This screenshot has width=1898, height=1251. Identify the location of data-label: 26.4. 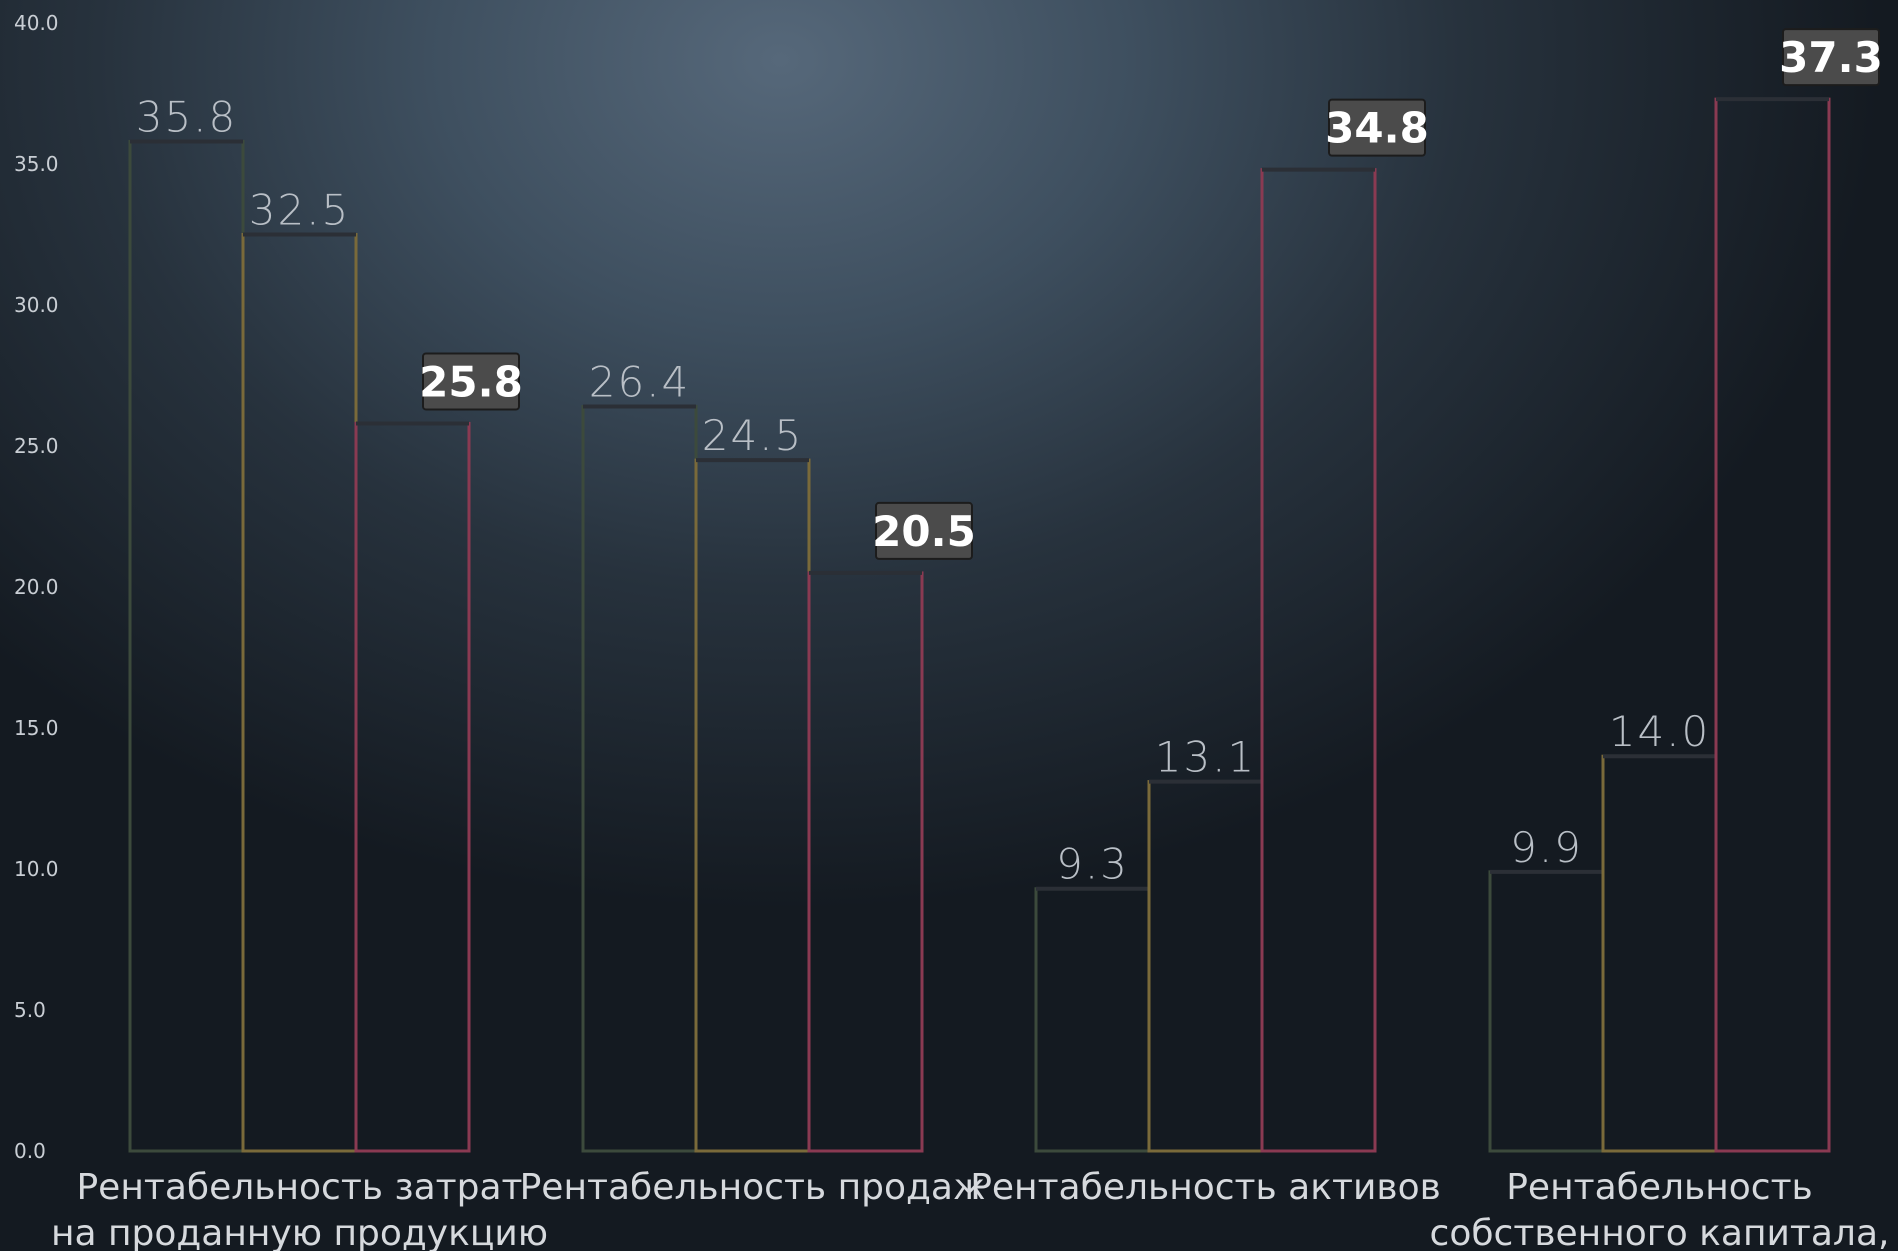
(640, 382).